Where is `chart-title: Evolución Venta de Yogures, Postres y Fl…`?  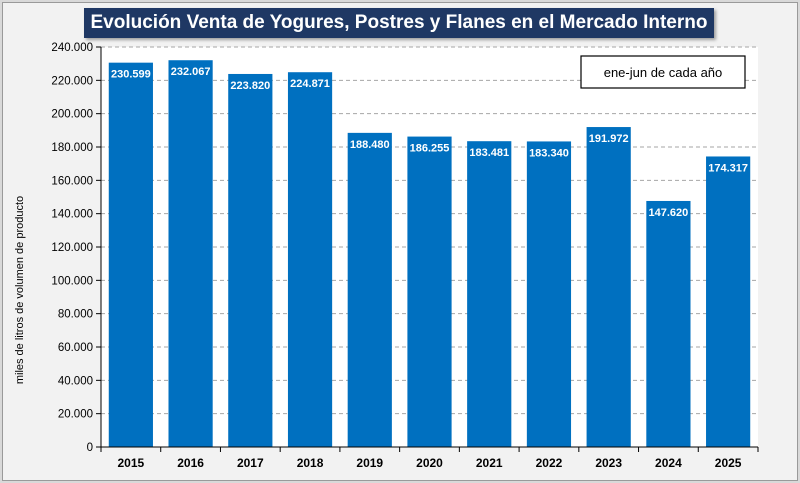
chart-title: Evolución Venta de Yogures, Postres y Fl… is located at coordinates (399, 23).